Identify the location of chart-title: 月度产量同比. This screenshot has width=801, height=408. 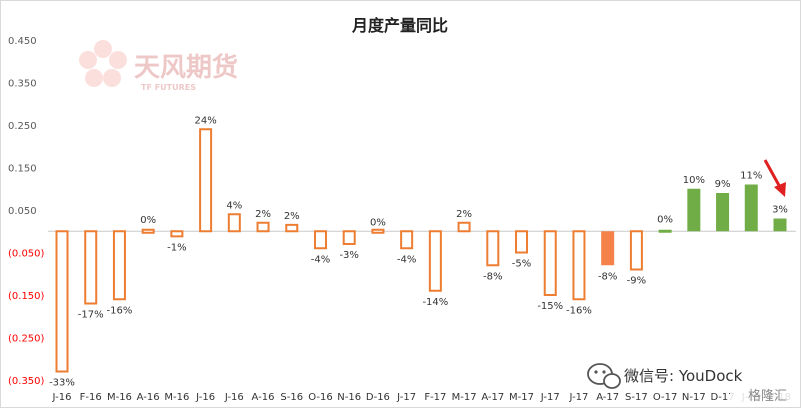
(399, 25).